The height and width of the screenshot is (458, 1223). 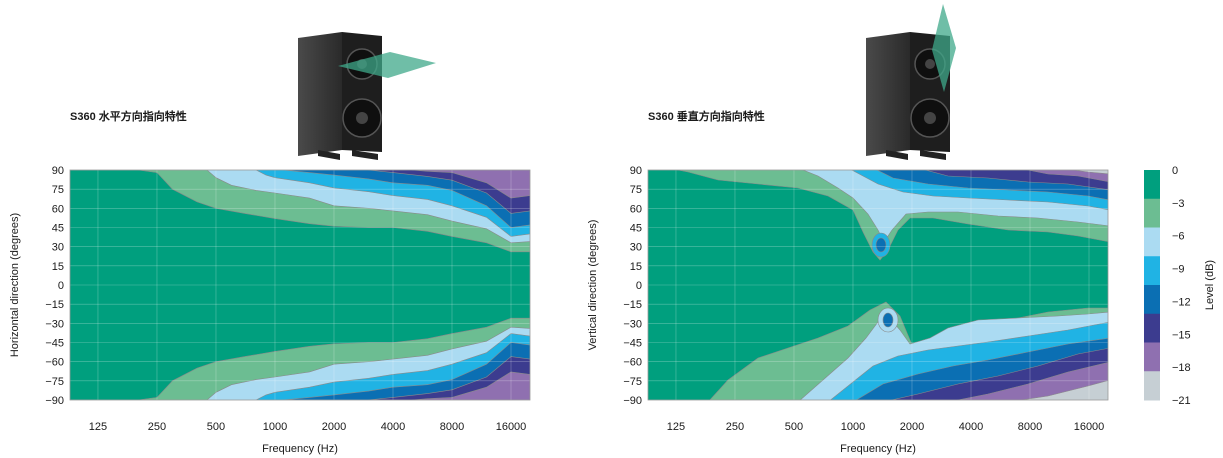 I want to click on contour-island-top-inner, so click(x=881, y=245).